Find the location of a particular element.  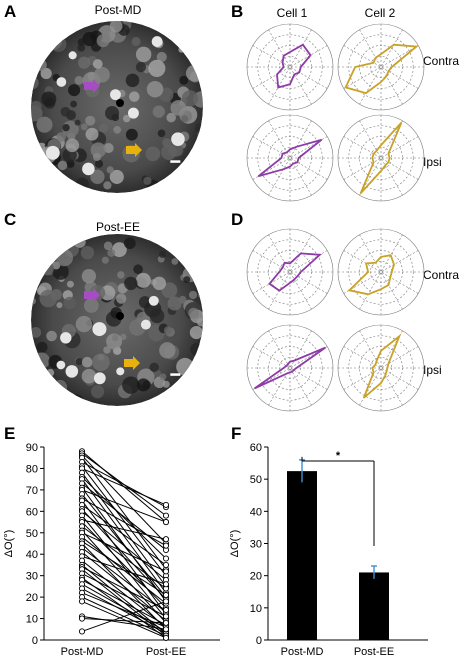

polar-d-ipsi-cell2 is located at coordinates (381, 368).